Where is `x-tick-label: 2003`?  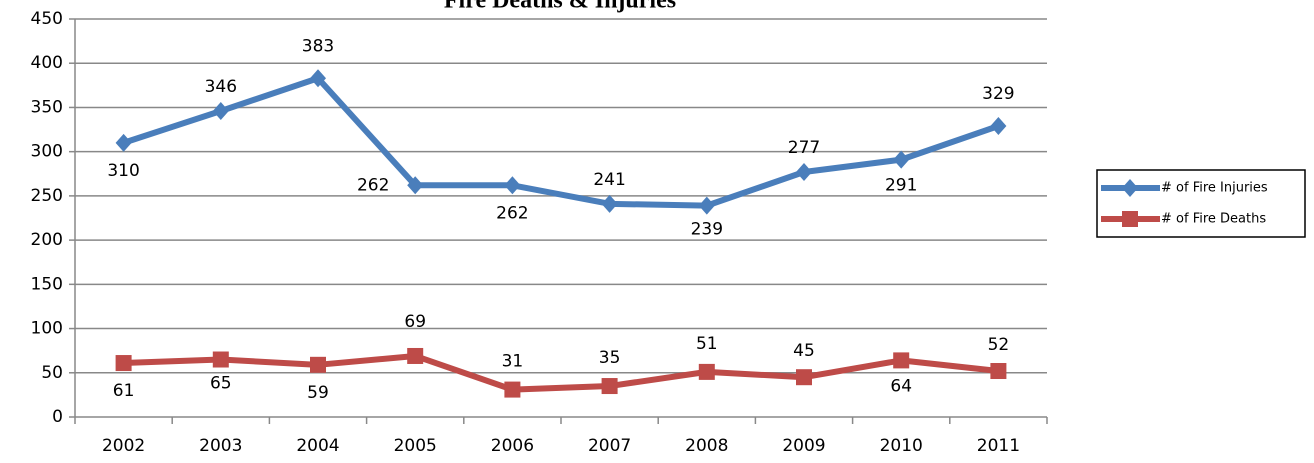
x-tick-label: 2003 is located at coordinates (220, 446).